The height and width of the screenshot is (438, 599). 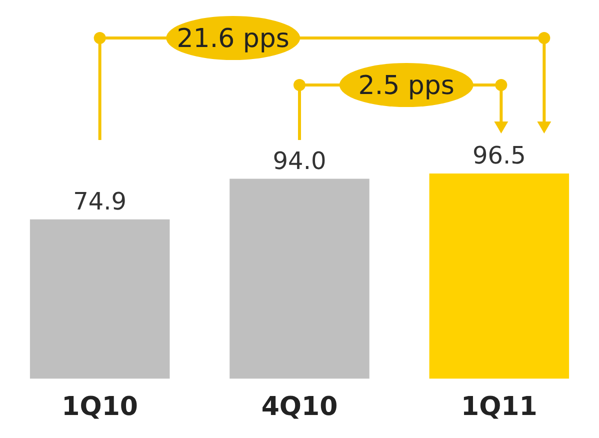 What do you see at coordinates (100, 407) in the screenshot?
I see `x-tick-label: 1Q10` at bounding box center [100, 407].